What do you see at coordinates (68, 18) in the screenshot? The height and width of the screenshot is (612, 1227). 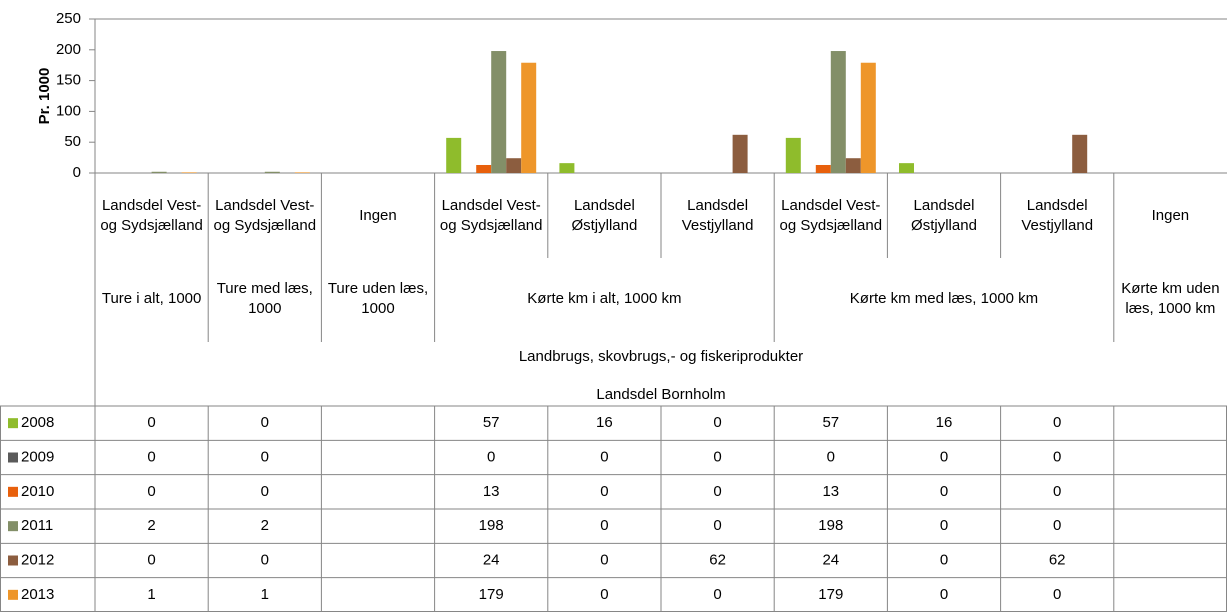 I see `y-tick-label: 250` at bounding box center [68, 18].